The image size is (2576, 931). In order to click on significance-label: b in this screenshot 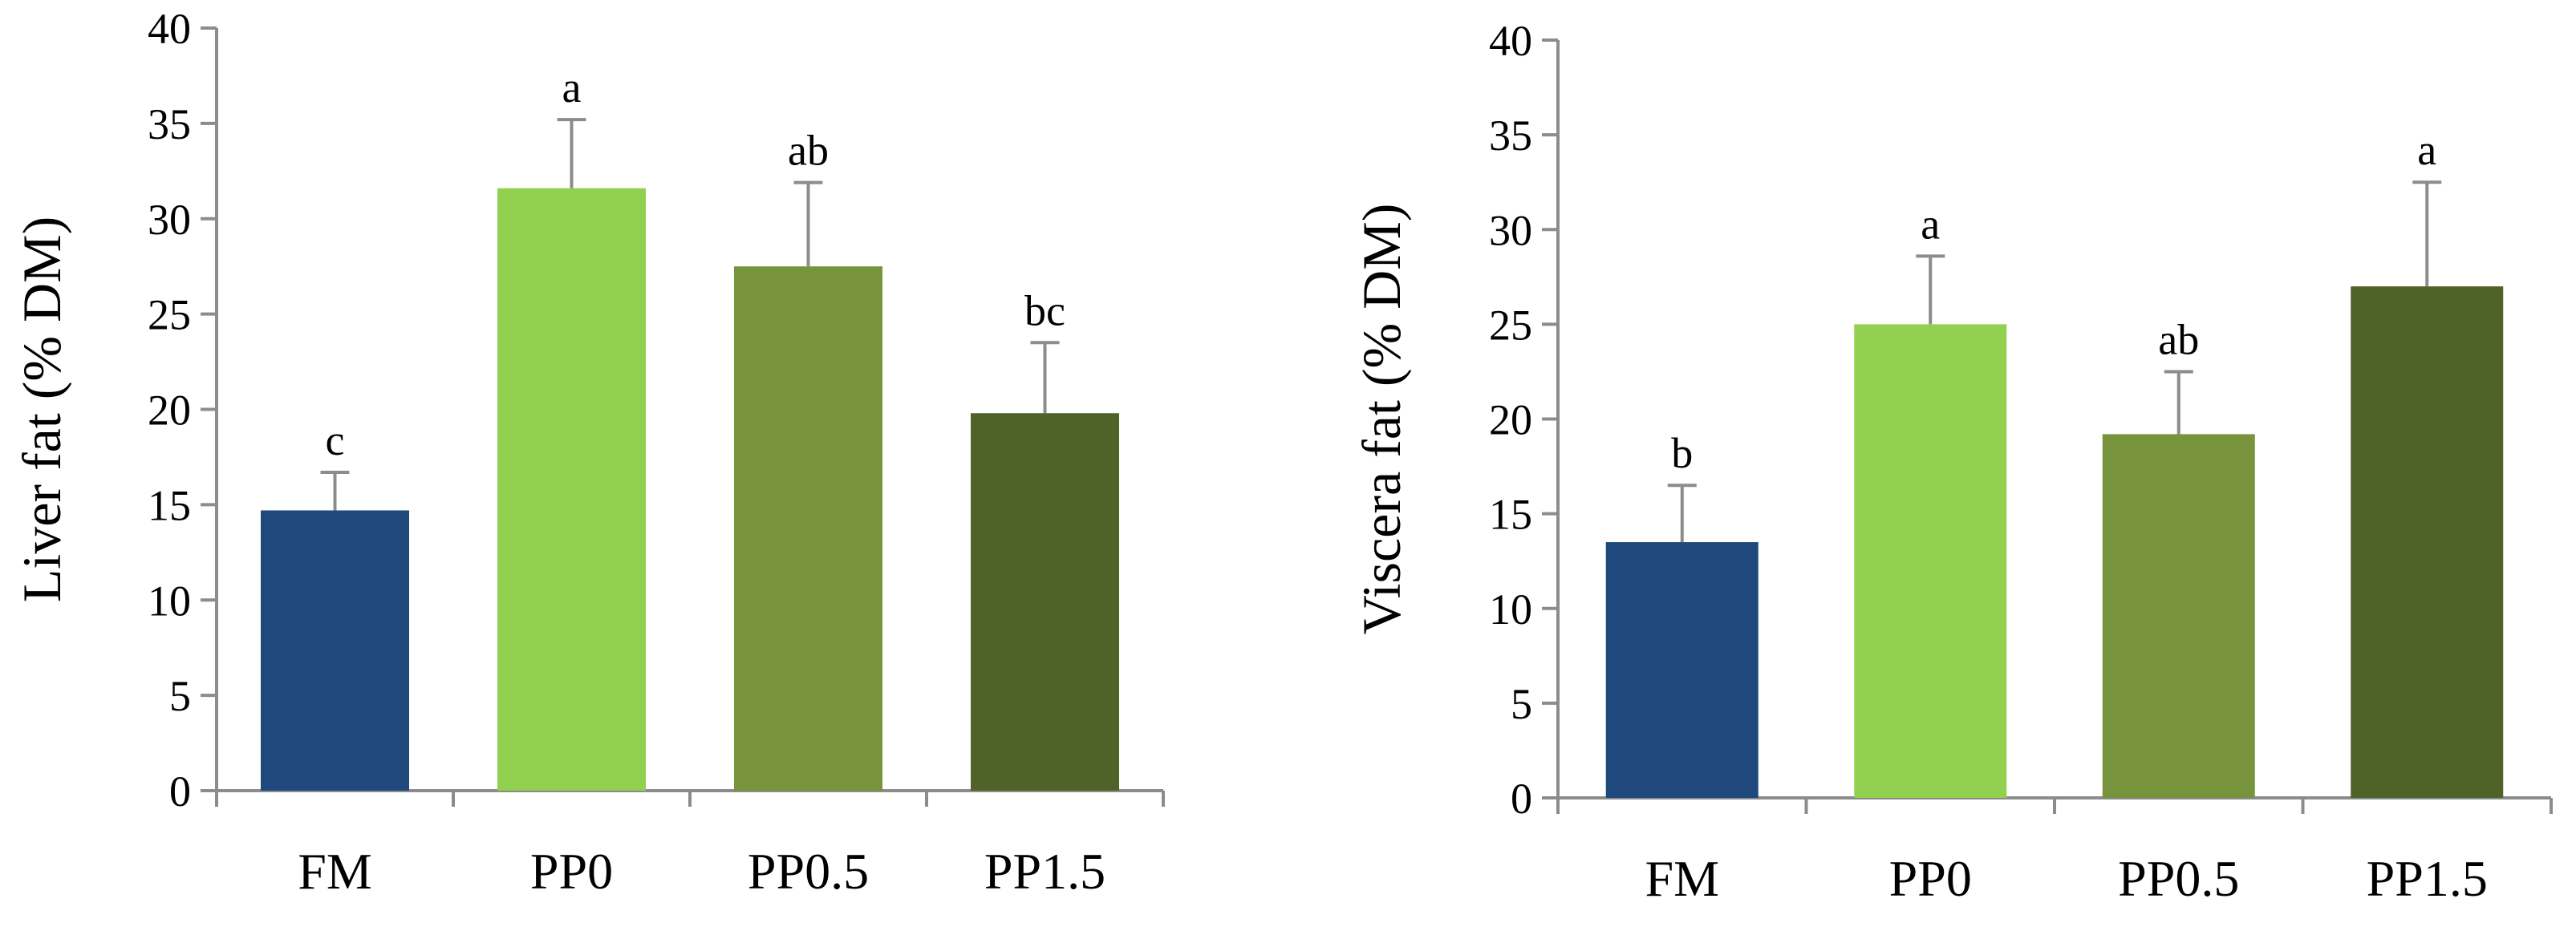, I will do `click(1682, 453)`.